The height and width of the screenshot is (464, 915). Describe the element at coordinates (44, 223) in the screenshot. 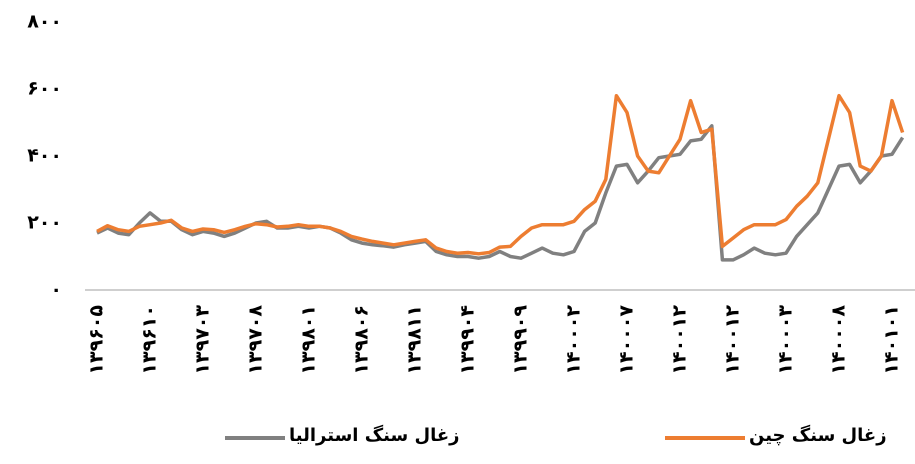

I see `y-tick-label: ۲۰۰` at that location.